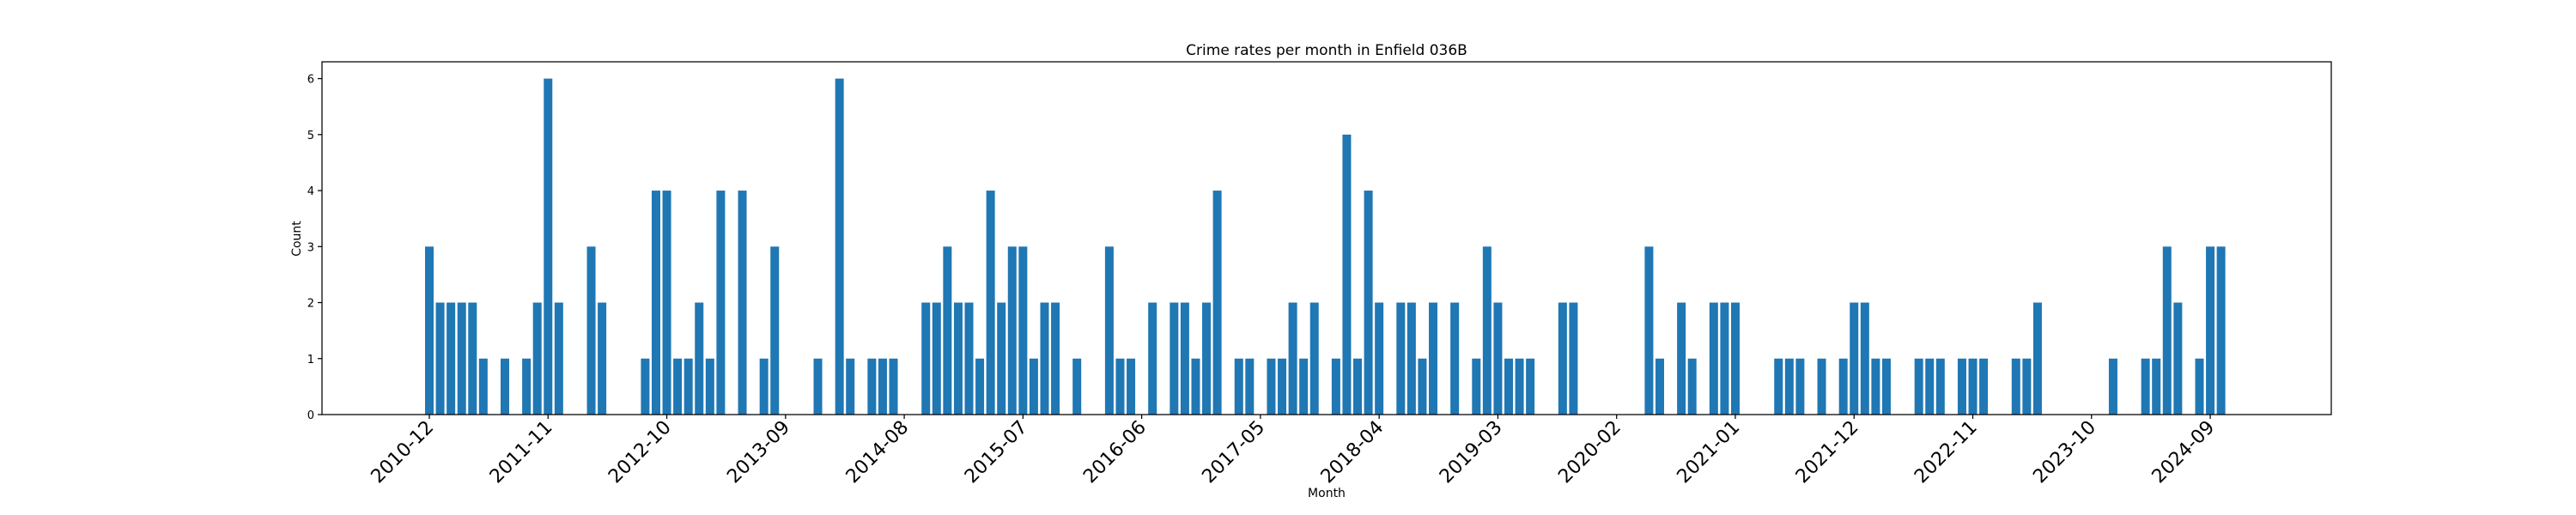 The height and width of the screenshot is (515, 2576). I want to click on y-tick-label: 3, so click(311, 247).